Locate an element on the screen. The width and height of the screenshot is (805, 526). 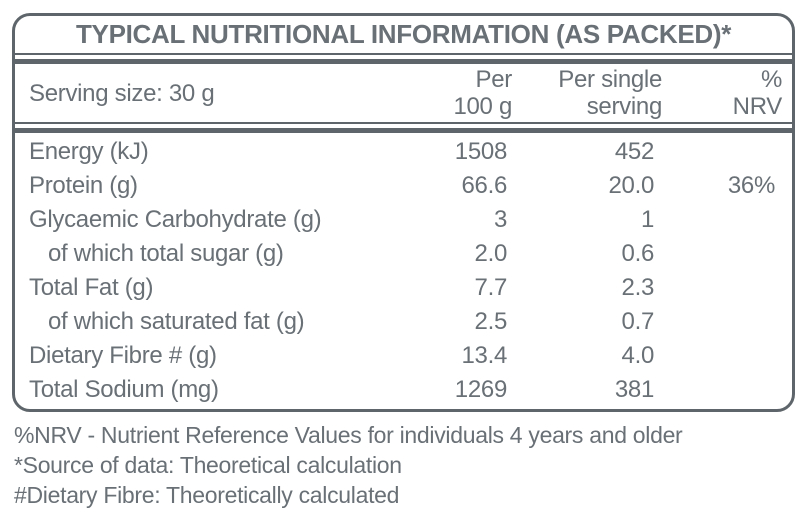
value-per-serving: 20.0 is located at coordinates (631, 185).